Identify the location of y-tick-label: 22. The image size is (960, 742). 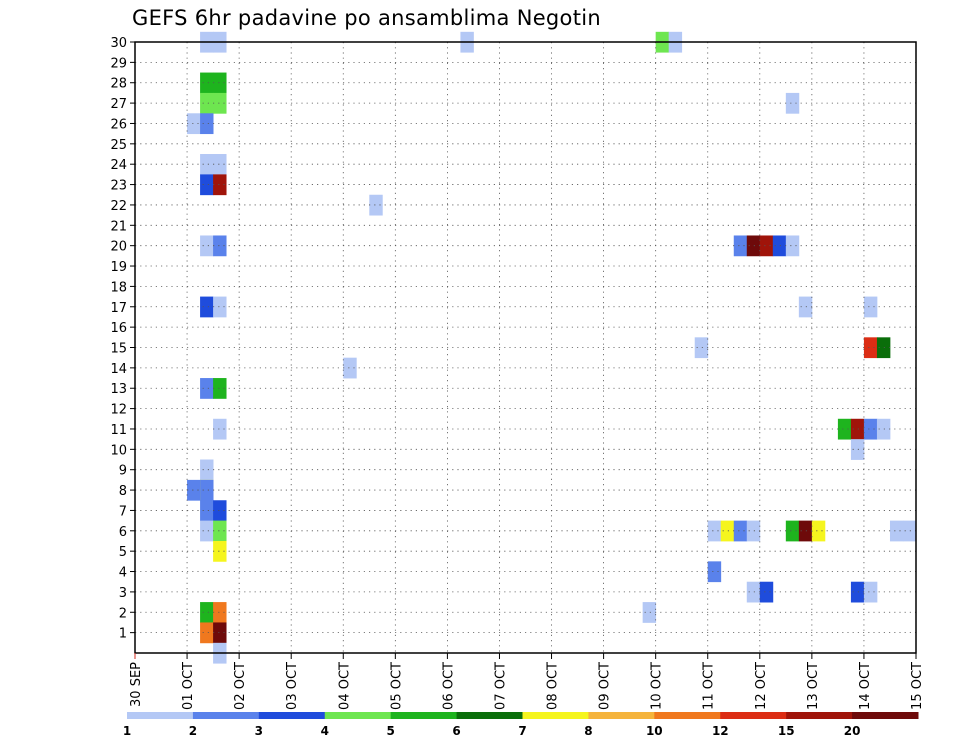
(118, 206).